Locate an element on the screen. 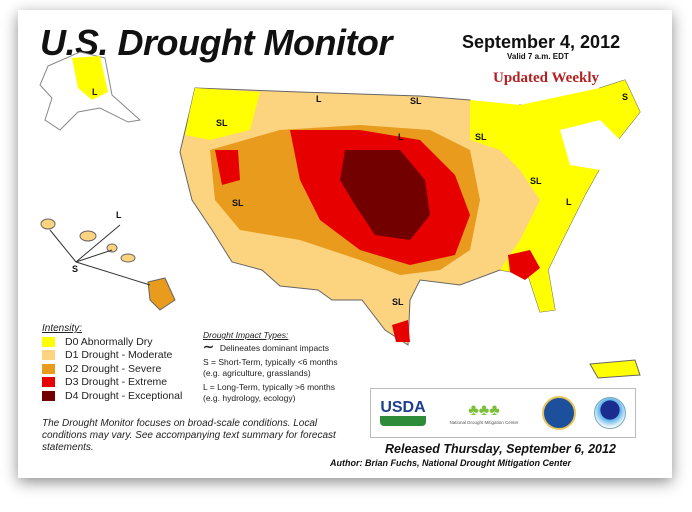 This screenshot has height=512, width=692. label-maine: S is located at coordinates (625, 97).